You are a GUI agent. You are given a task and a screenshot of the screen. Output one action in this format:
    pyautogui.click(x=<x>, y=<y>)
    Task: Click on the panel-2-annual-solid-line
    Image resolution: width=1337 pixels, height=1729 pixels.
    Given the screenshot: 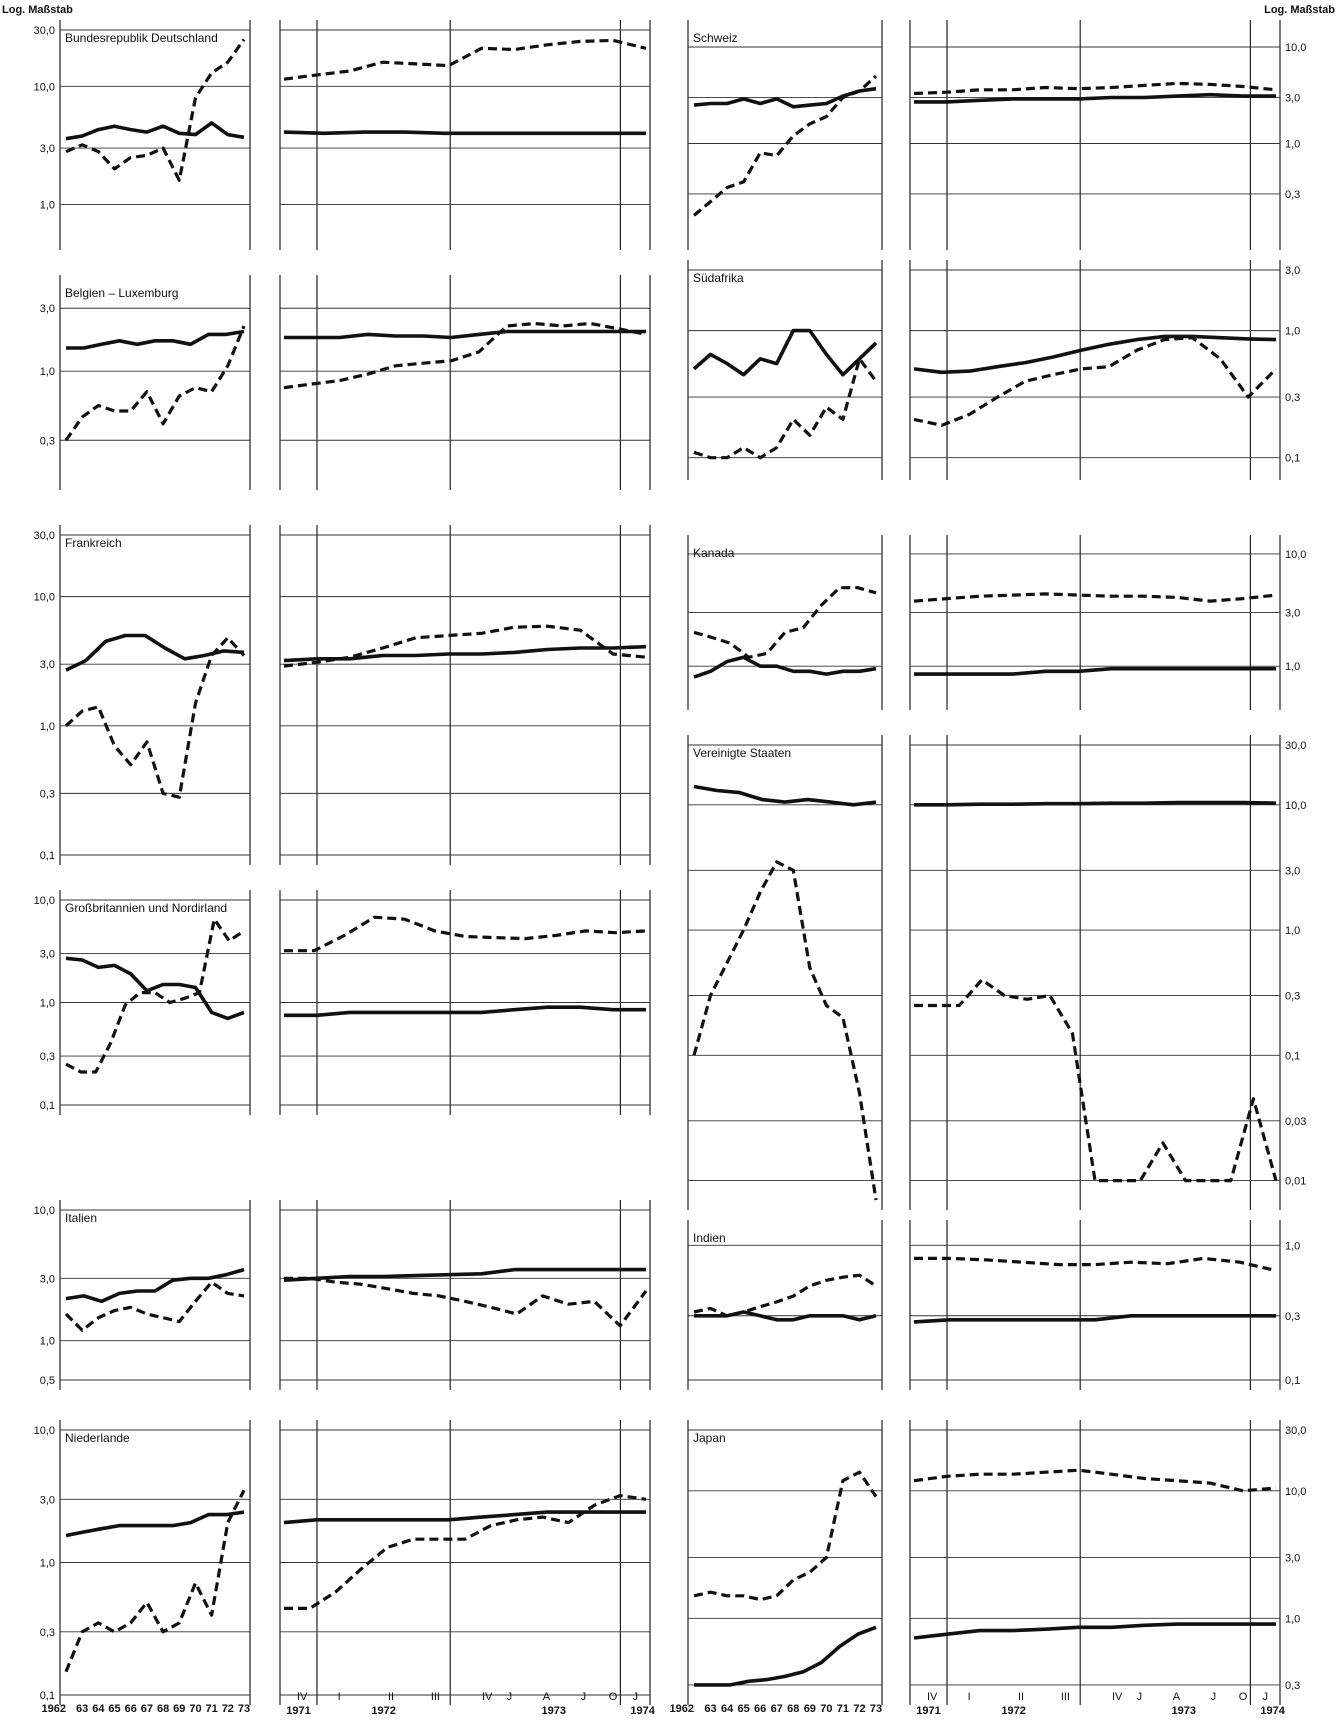 What is the action you would take?
    pyautogui.click(x=155, y=339)
    